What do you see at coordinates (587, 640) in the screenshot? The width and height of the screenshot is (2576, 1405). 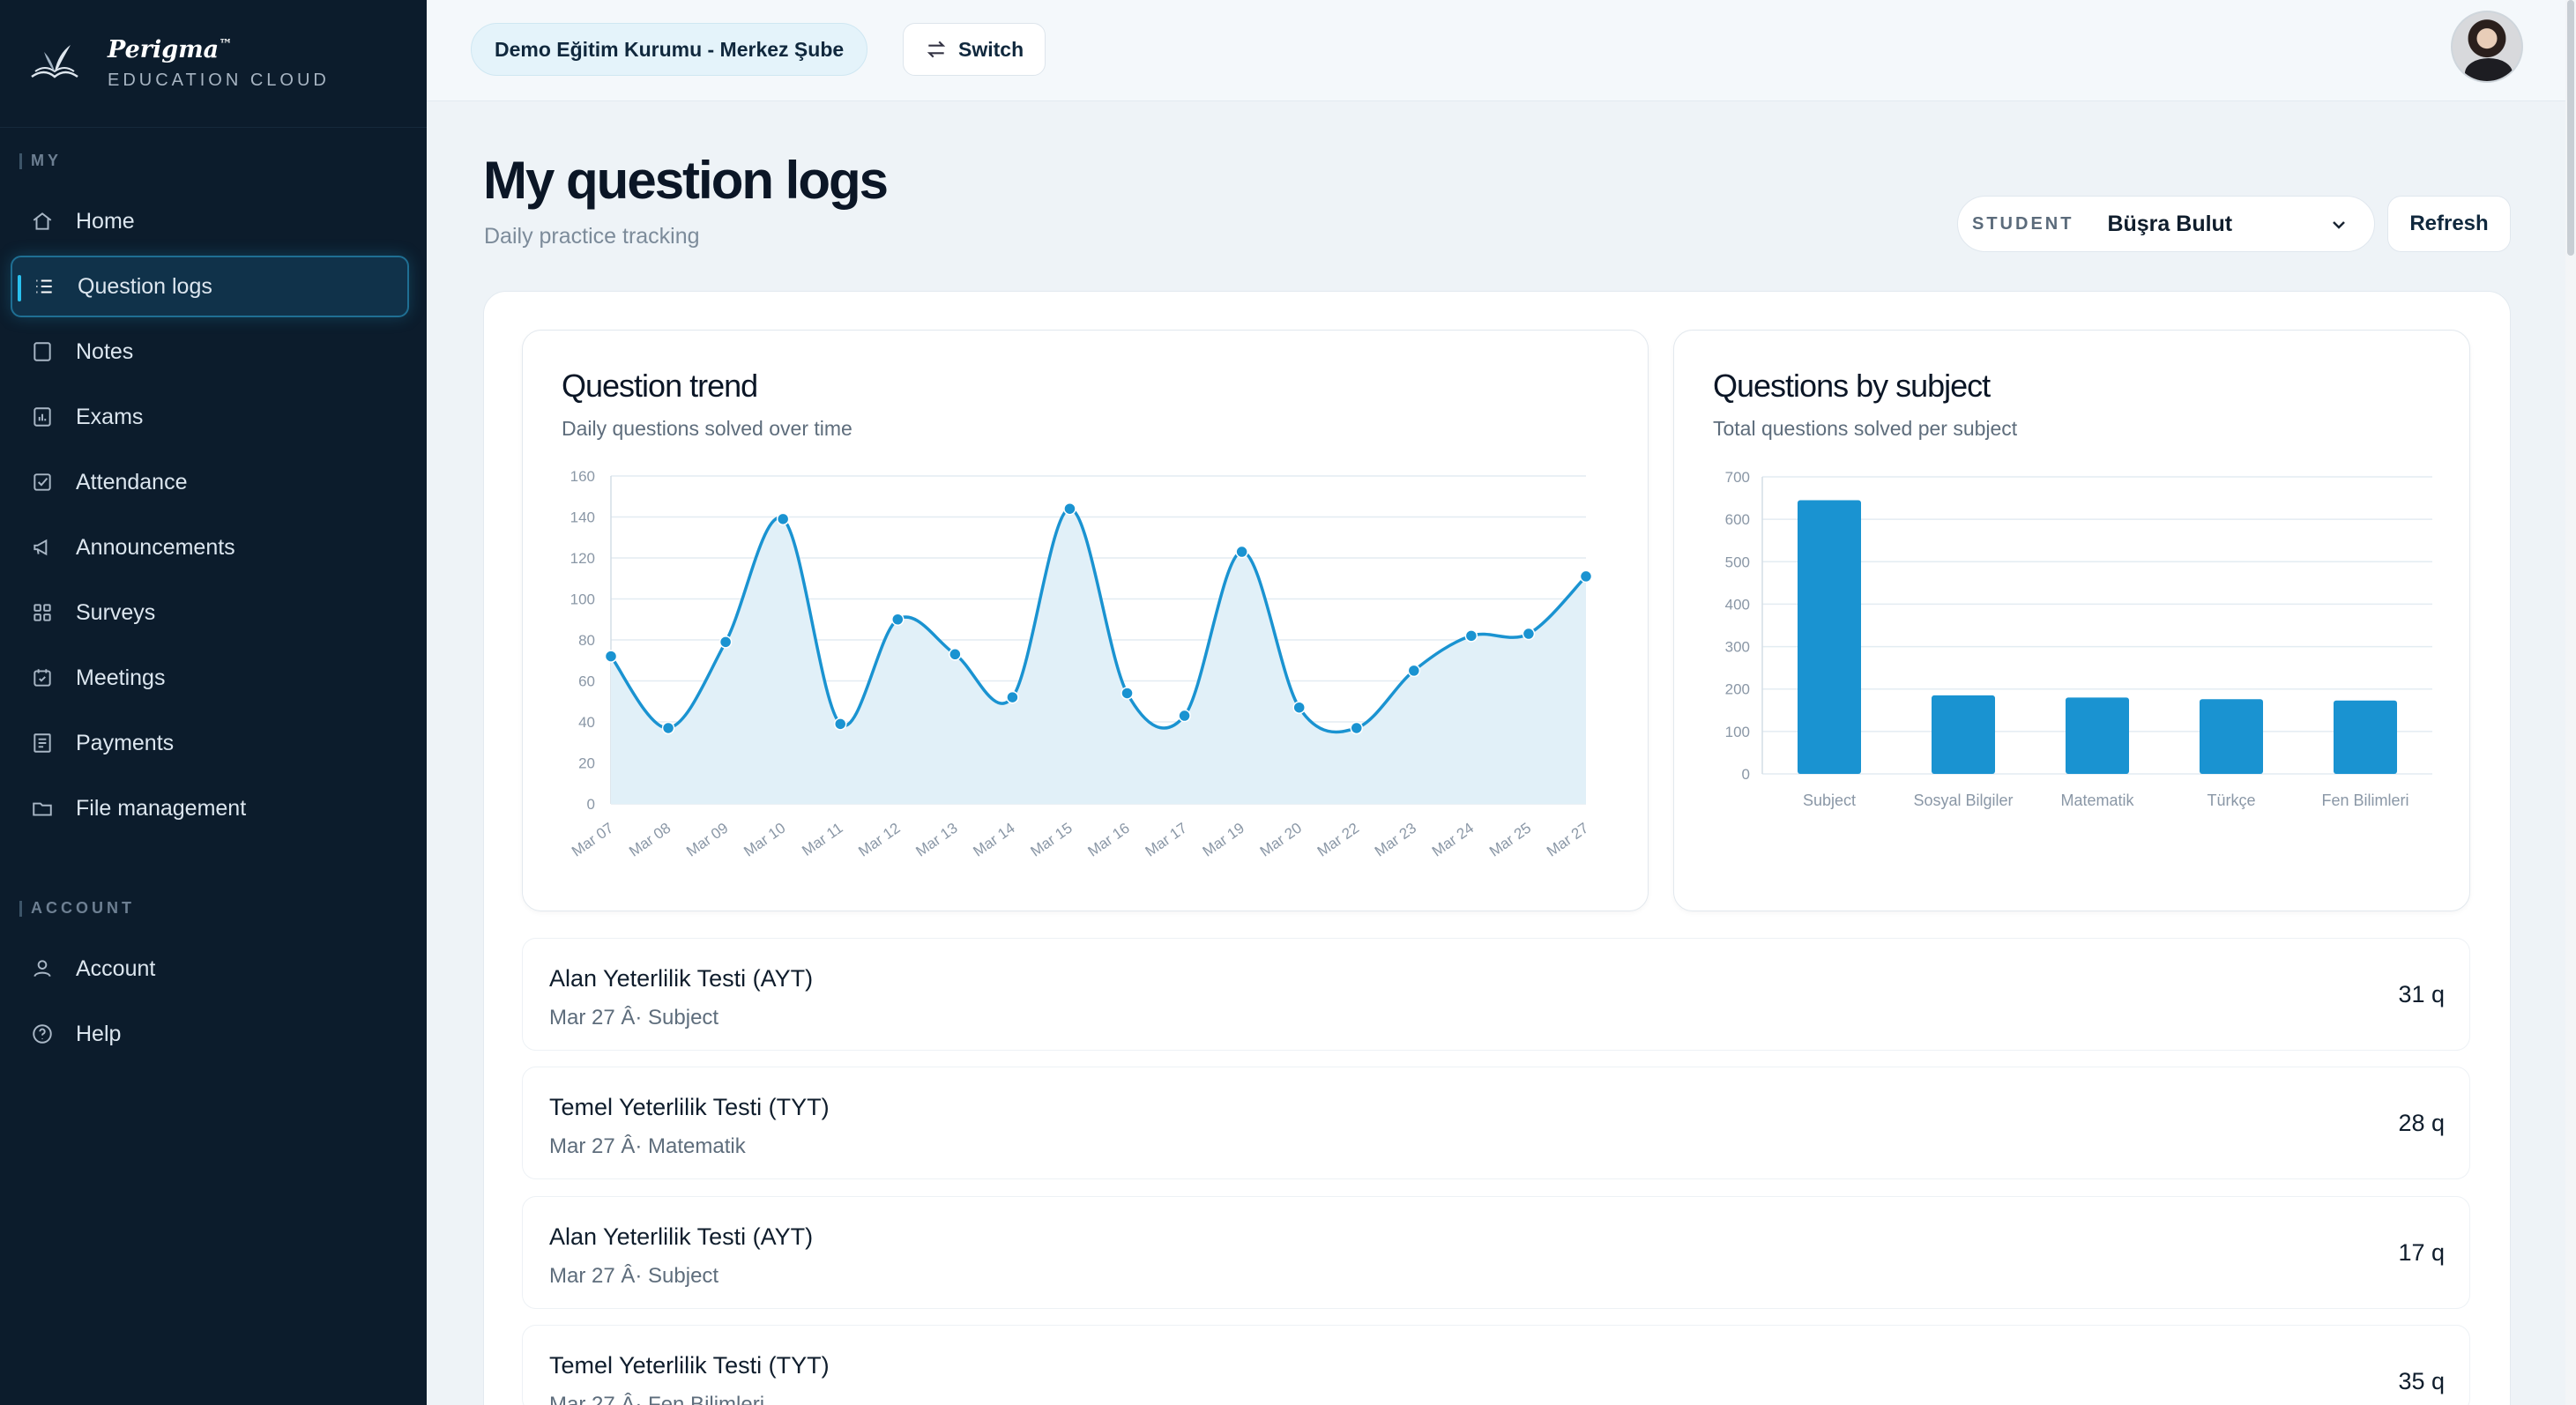 I see `y-tick-label: 80` at bounding box center [587, 640].